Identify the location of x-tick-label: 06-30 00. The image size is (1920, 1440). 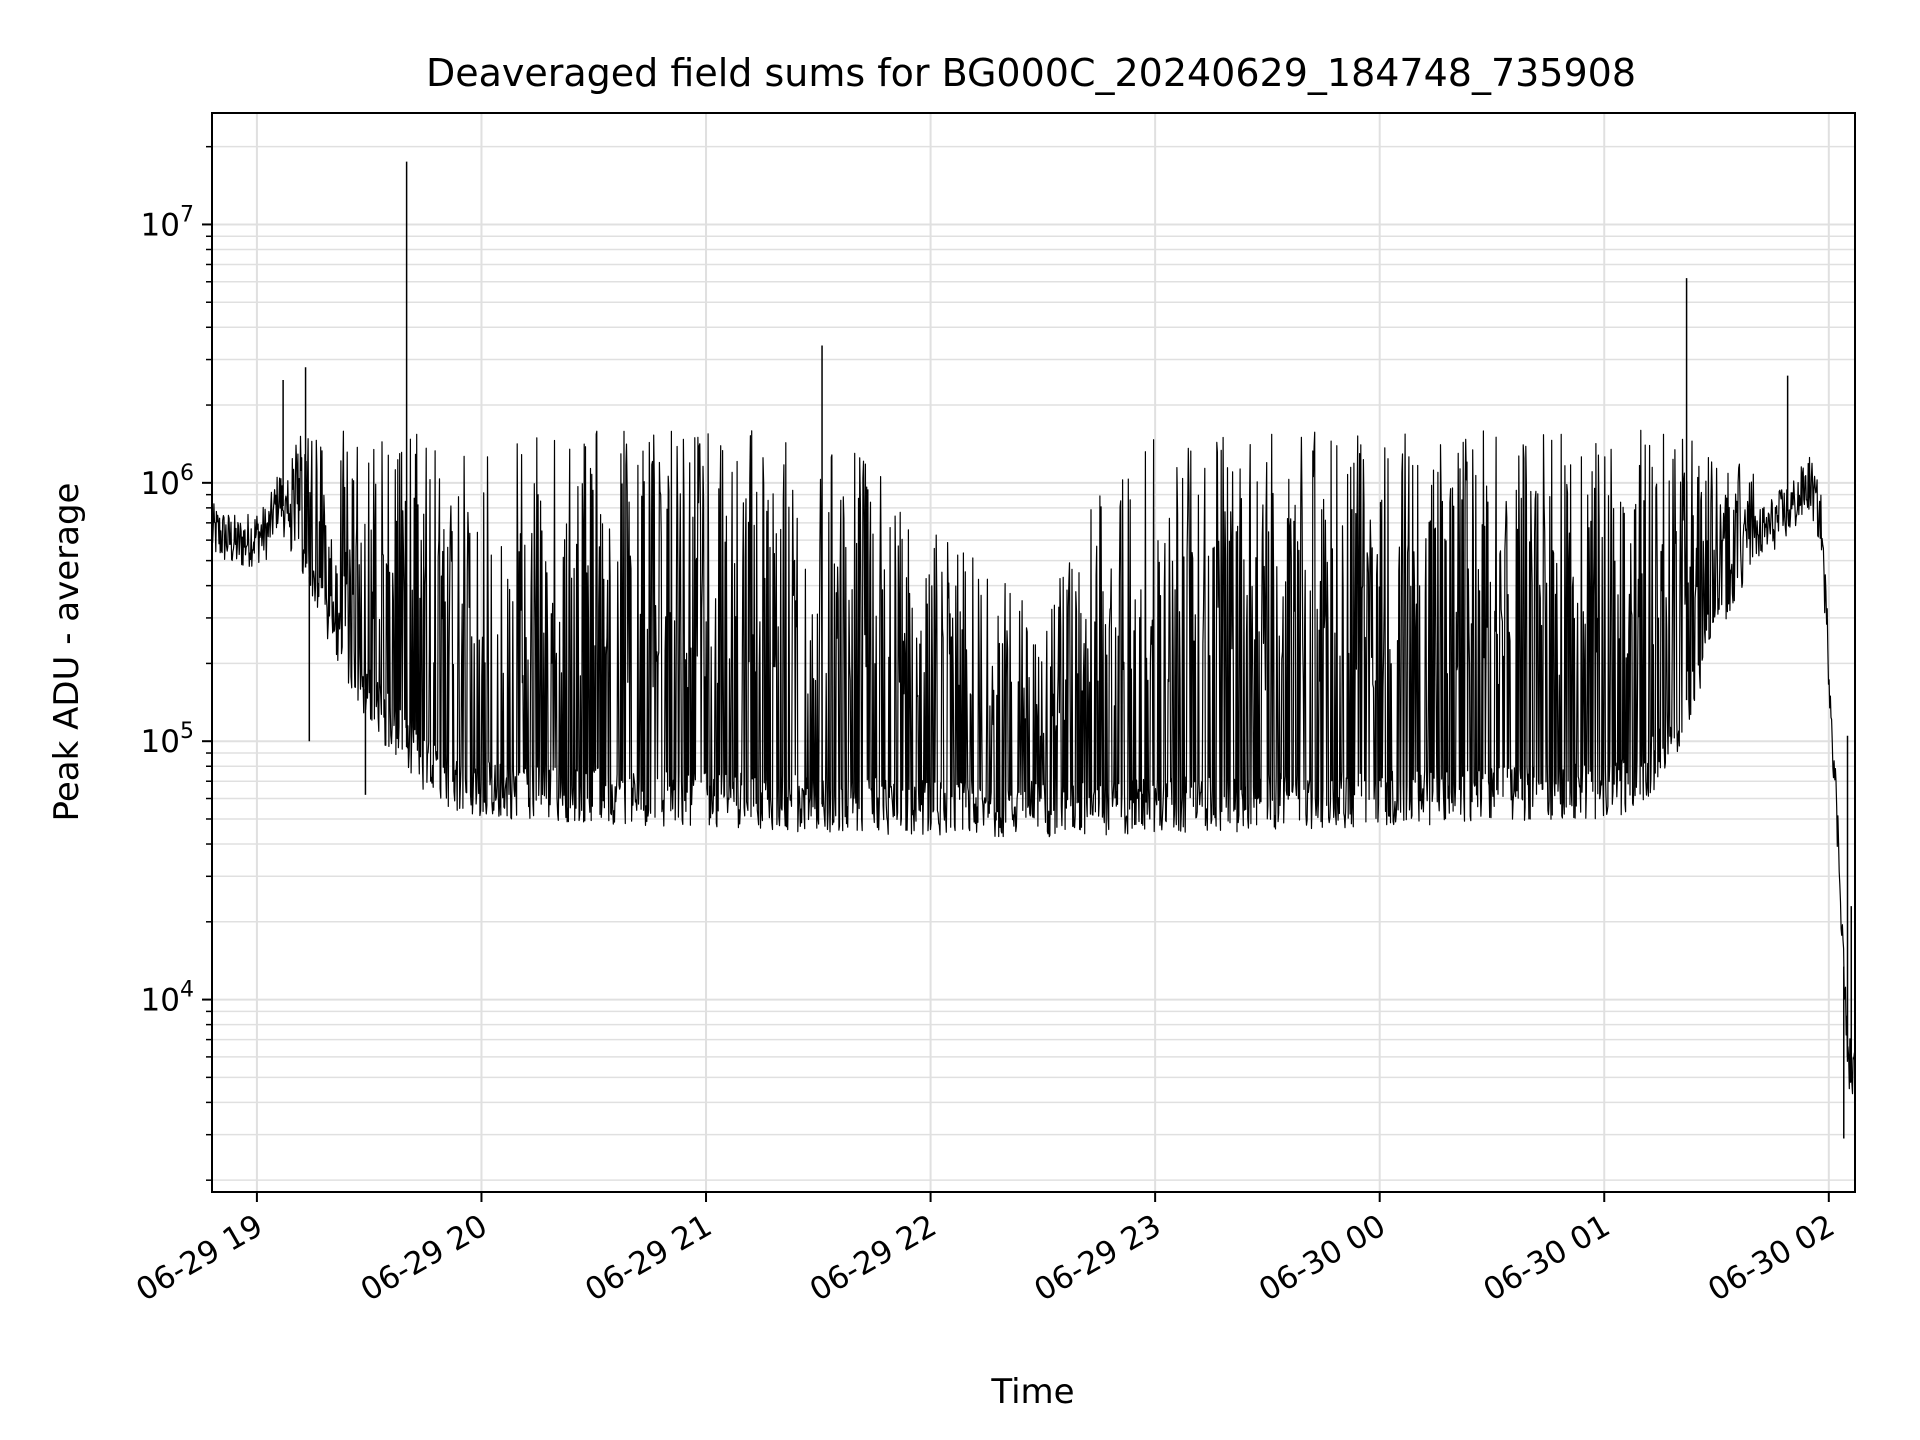
(1322, 1258).